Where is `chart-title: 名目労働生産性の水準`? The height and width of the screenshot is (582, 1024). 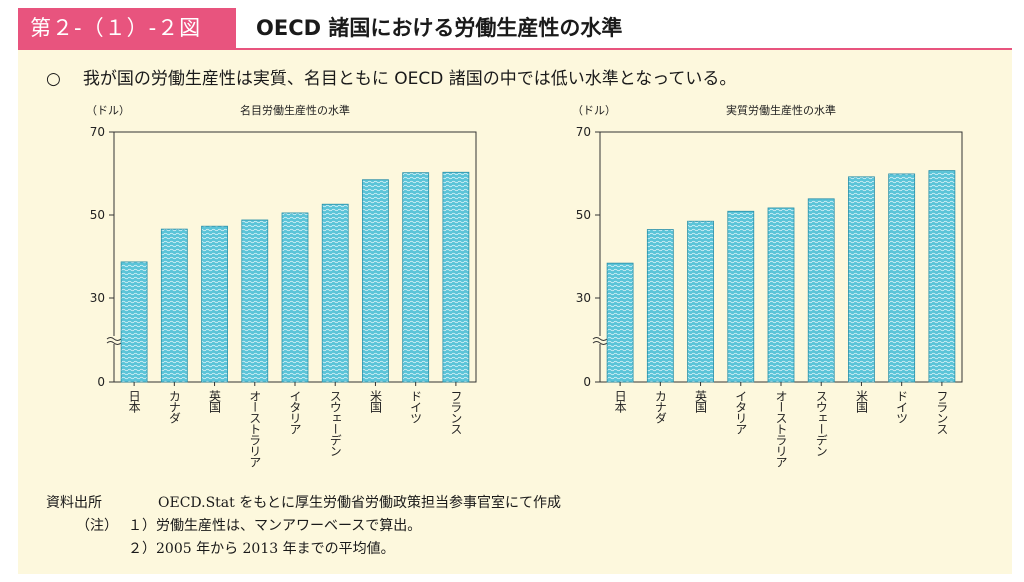
chart-title: 名目労働生産性の水準 is located at coordinates (295, 110).